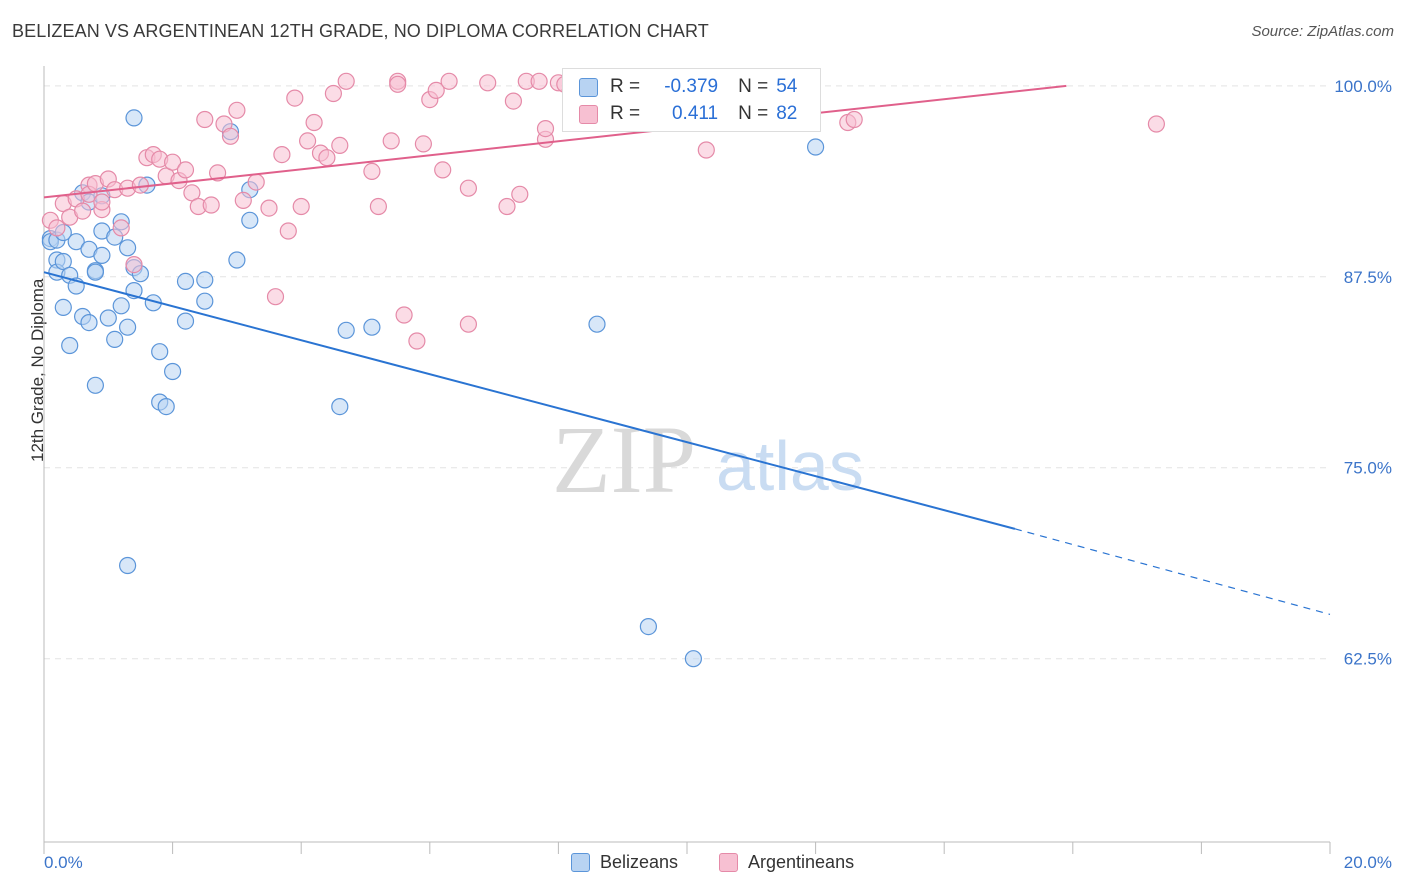  I want to click on series-label-belizeans: Belizeans, so click(639, 862).